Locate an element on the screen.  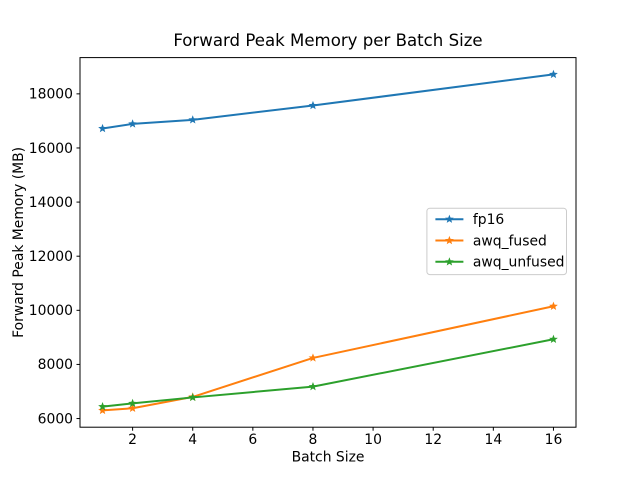
y-tick-label: 14000 is located at coordinates (51, 203).